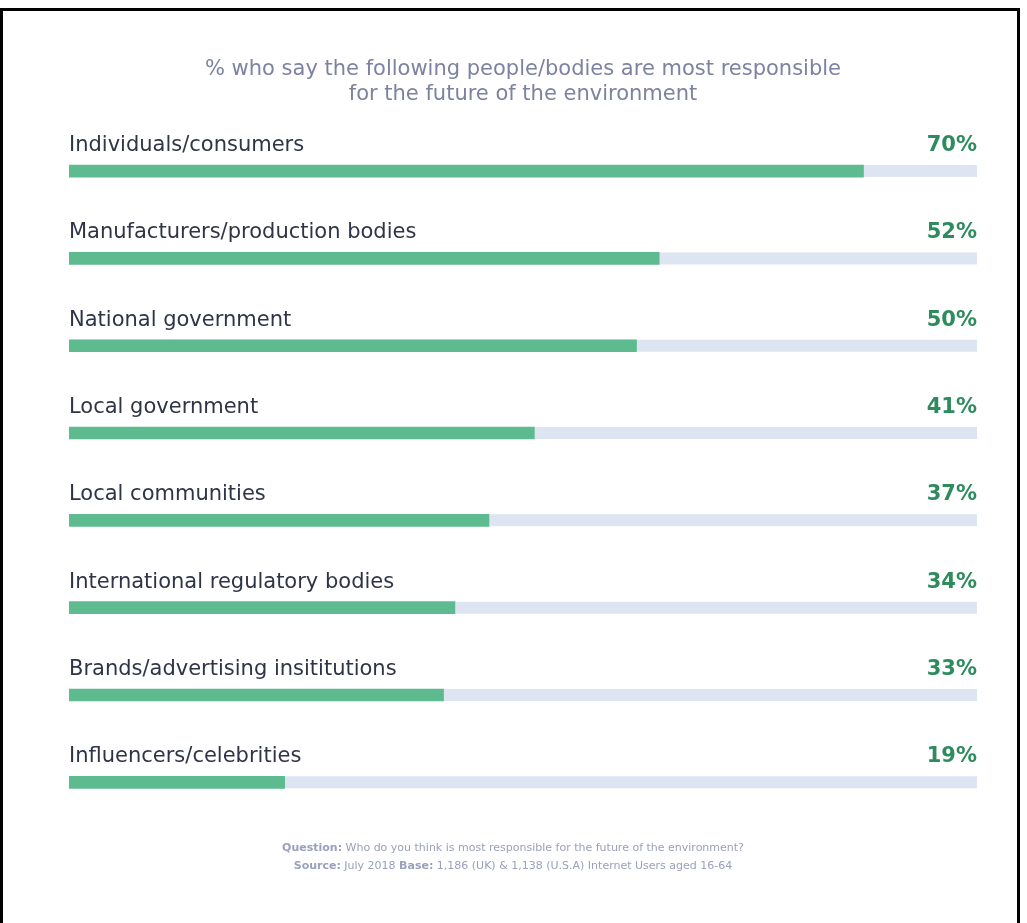  I want to click on y-tick-label: Local communities, so click(167, 493).